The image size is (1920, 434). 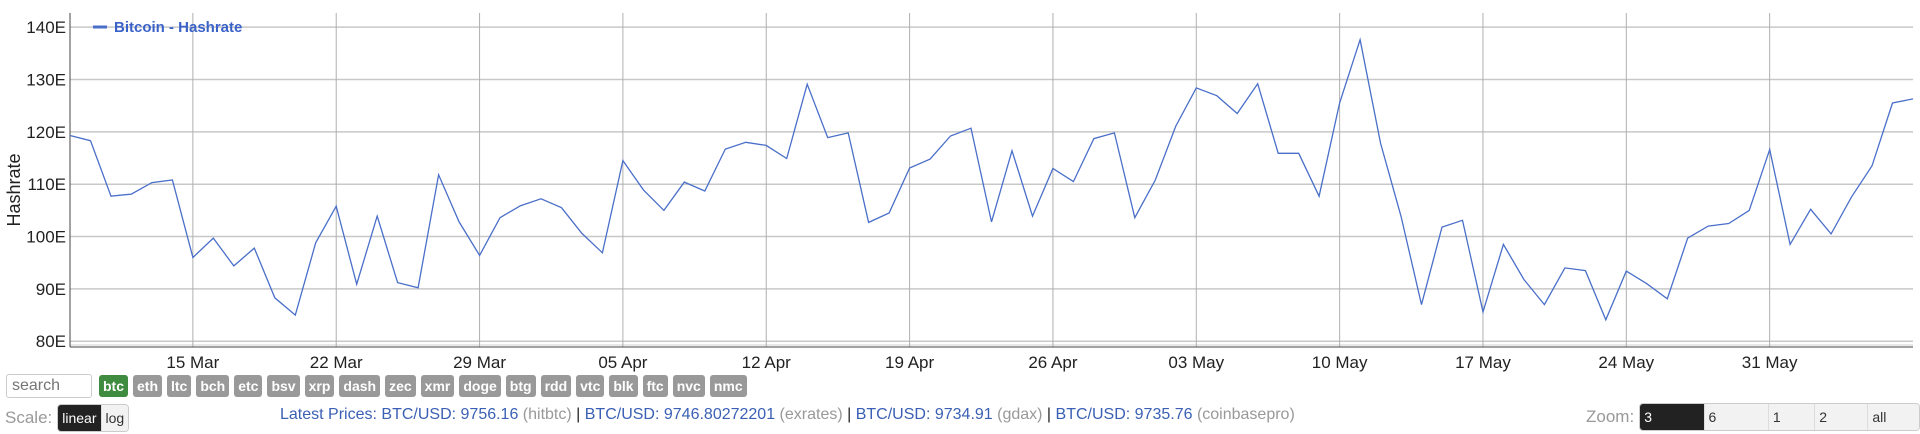 I want to click on price-exchange: (hitbtc), so click(x=547, y=414).